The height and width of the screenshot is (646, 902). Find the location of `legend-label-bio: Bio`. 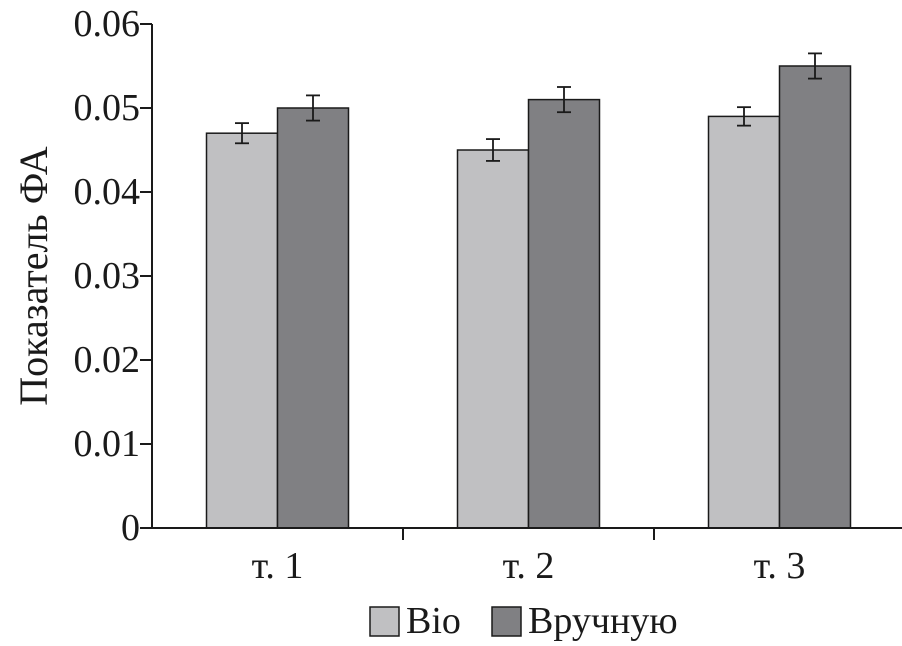

legend-label-bio: Bio is located at coordinates (433, 621).